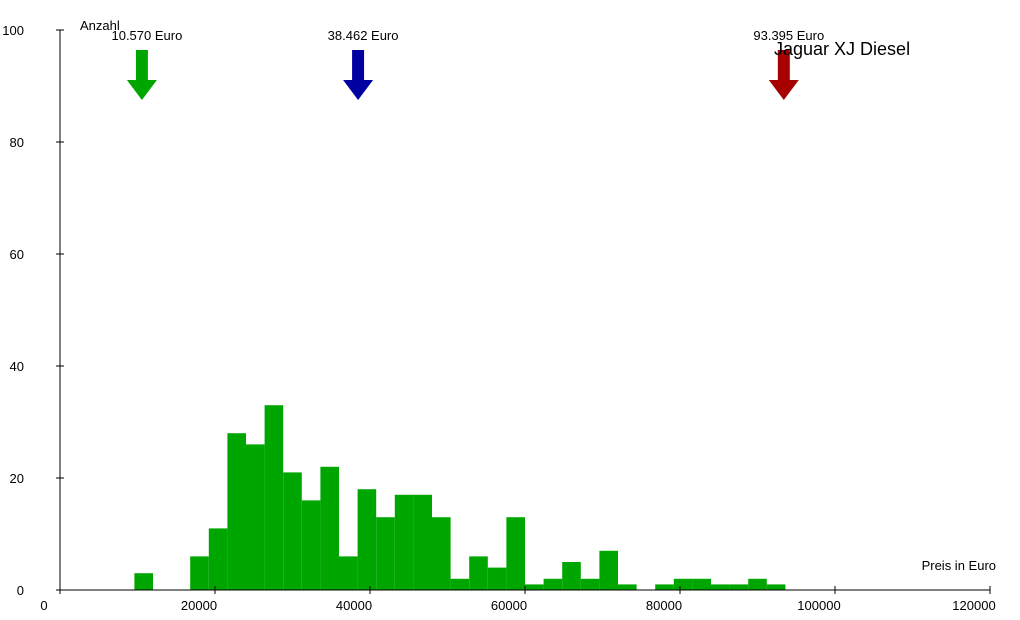 Image resolution: width=1020 pixels, height=620 pixels. I want to click on x-tick-label: 120000, so click(973, 605).